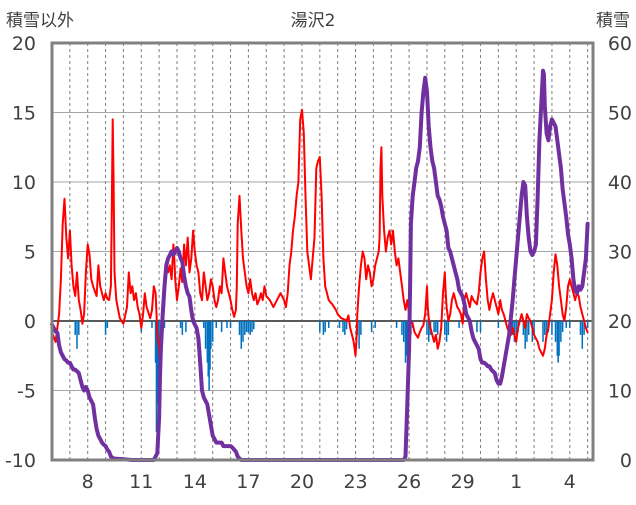 The image size is (636, 505). I want to click on x-tick-label: 26, so click(409, 482).